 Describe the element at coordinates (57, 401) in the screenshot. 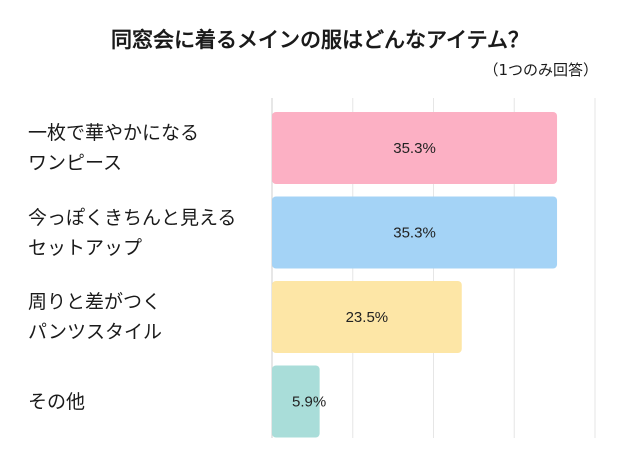

I see `category-label: その他` at that location.